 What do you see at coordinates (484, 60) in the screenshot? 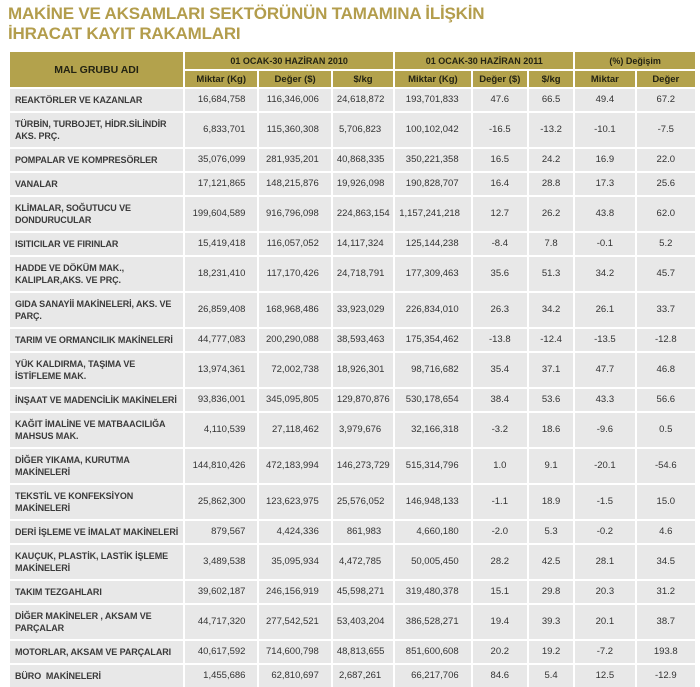
I see `group-header-2011: 01 OCAK-30 HAZİRAN 2011` at bounding box center [484, 60].